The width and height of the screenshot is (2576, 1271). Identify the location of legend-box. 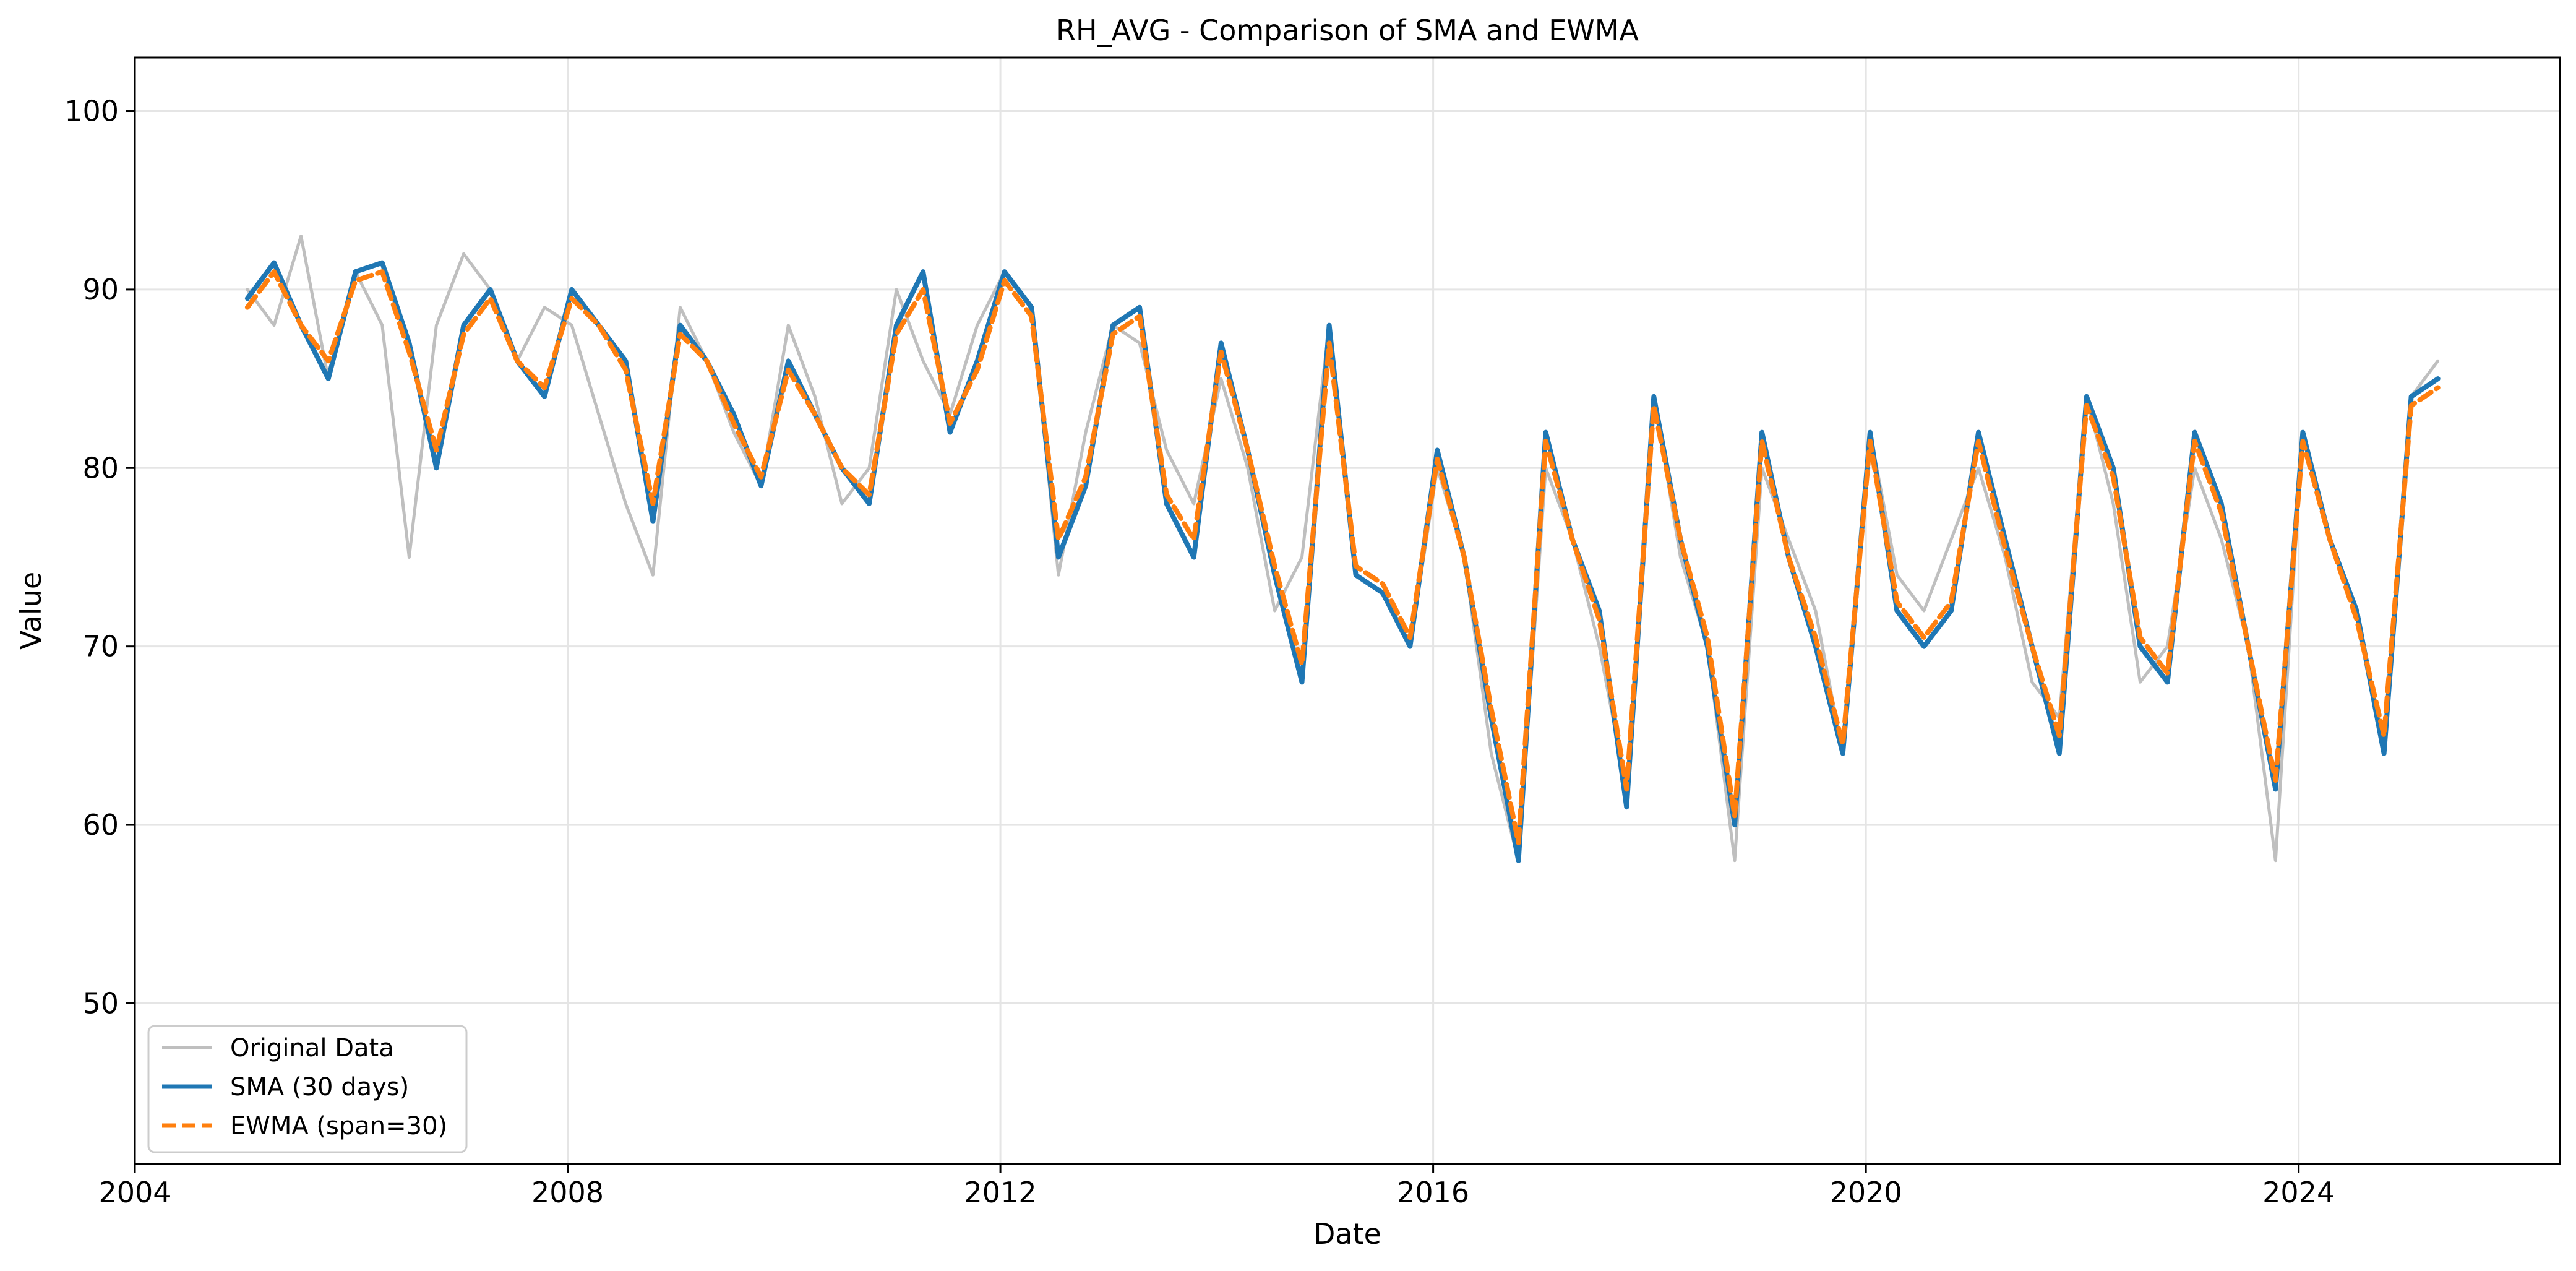
(307, 1089).